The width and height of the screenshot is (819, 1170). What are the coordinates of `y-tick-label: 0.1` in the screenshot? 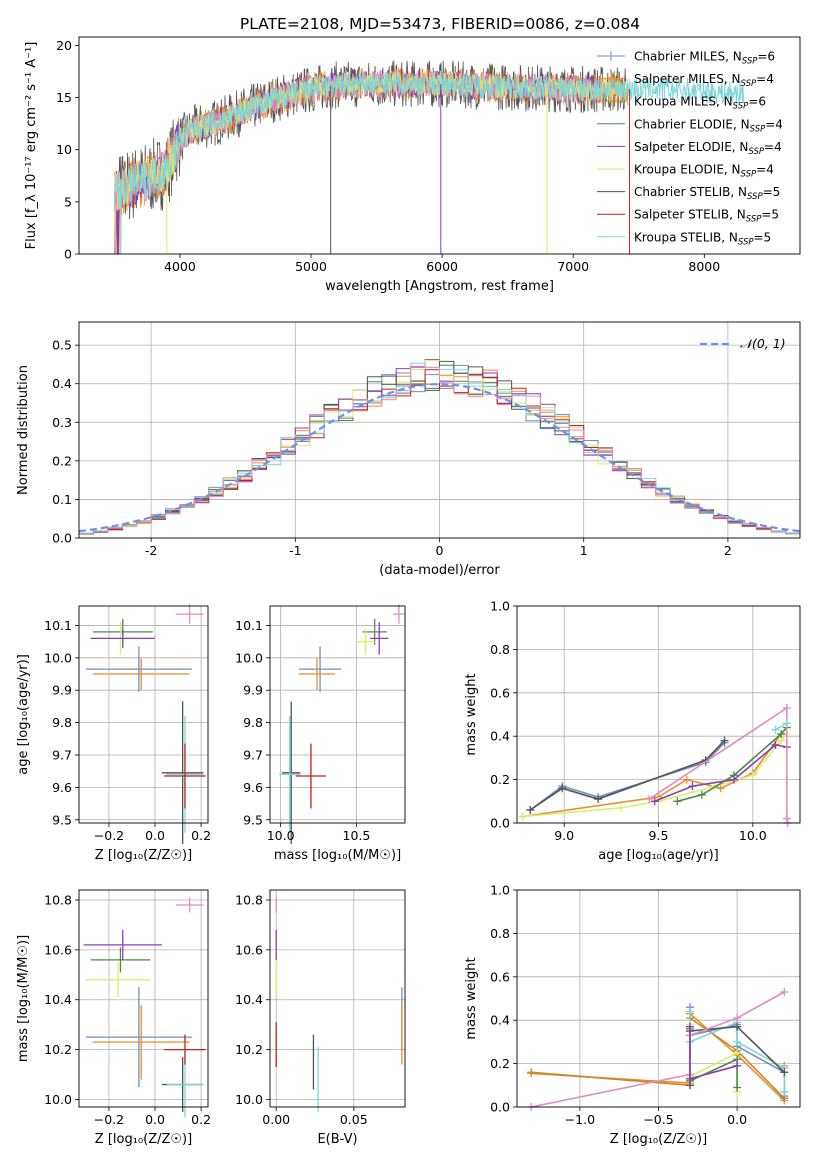 It's located at (62, 499).